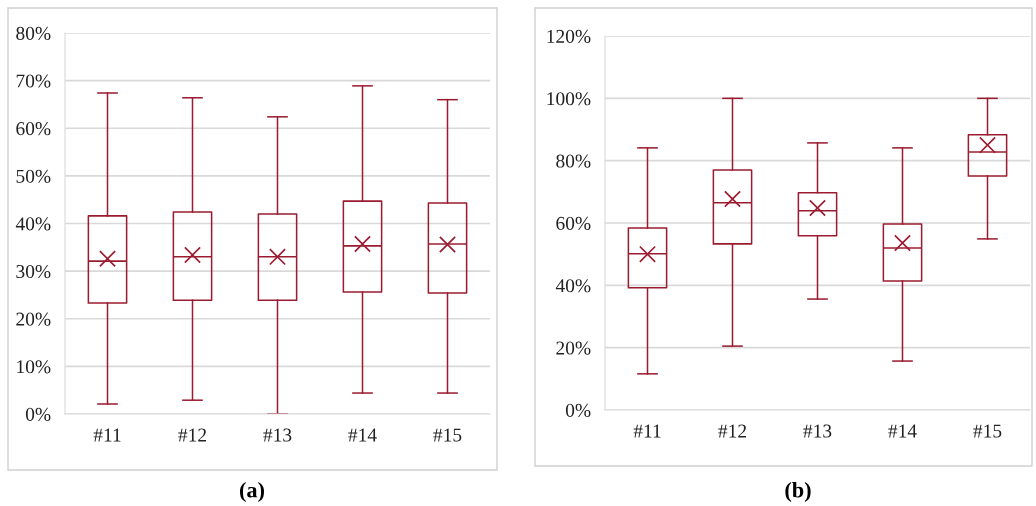 The width and height of the screenshot is (1036, 506). I want to click on y-tick-label: 30%, so click(33, 271).